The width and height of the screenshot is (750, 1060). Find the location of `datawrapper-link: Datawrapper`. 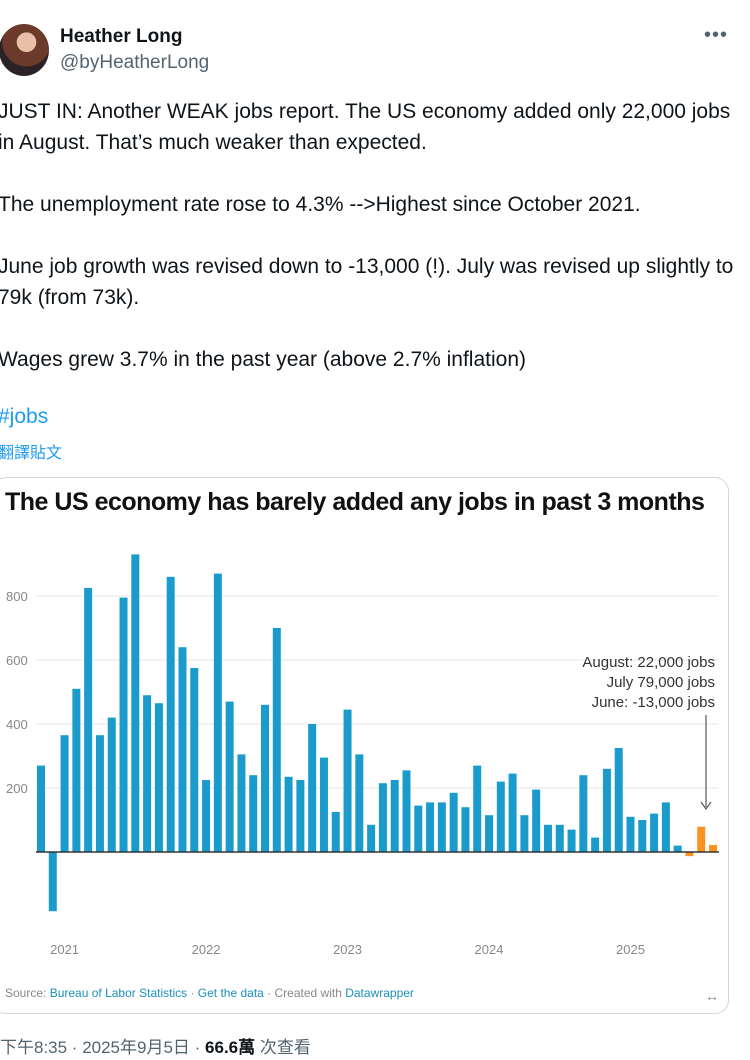

datawrapper-link: Datawrapper is located at coordinates (379, 993).